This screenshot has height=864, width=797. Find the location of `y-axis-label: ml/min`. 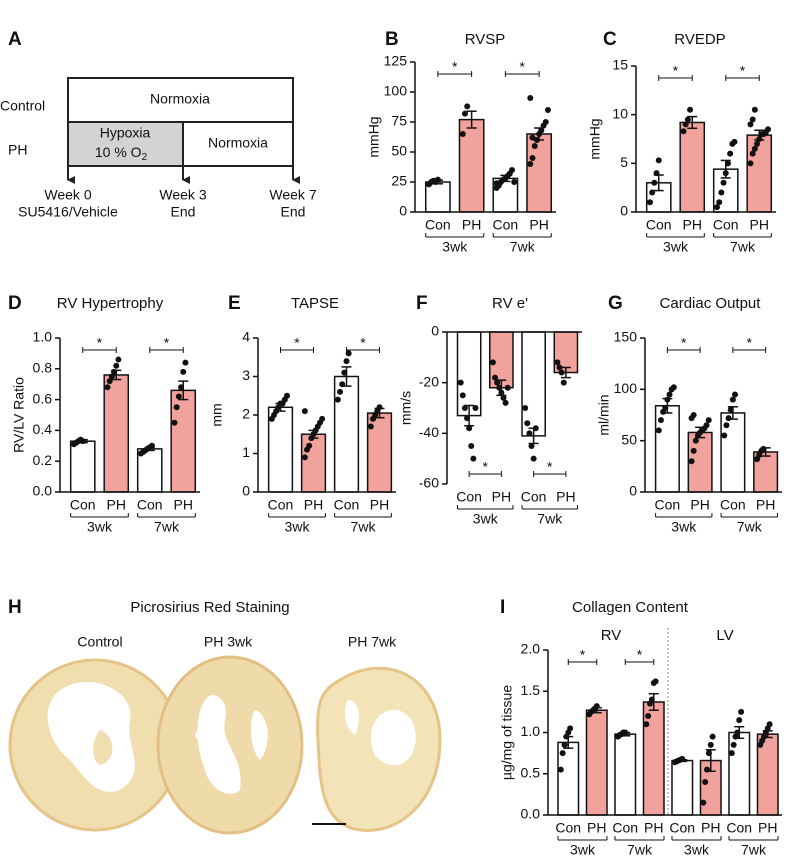

y-axis-label: ml/min is located at coordinates (604, 414).